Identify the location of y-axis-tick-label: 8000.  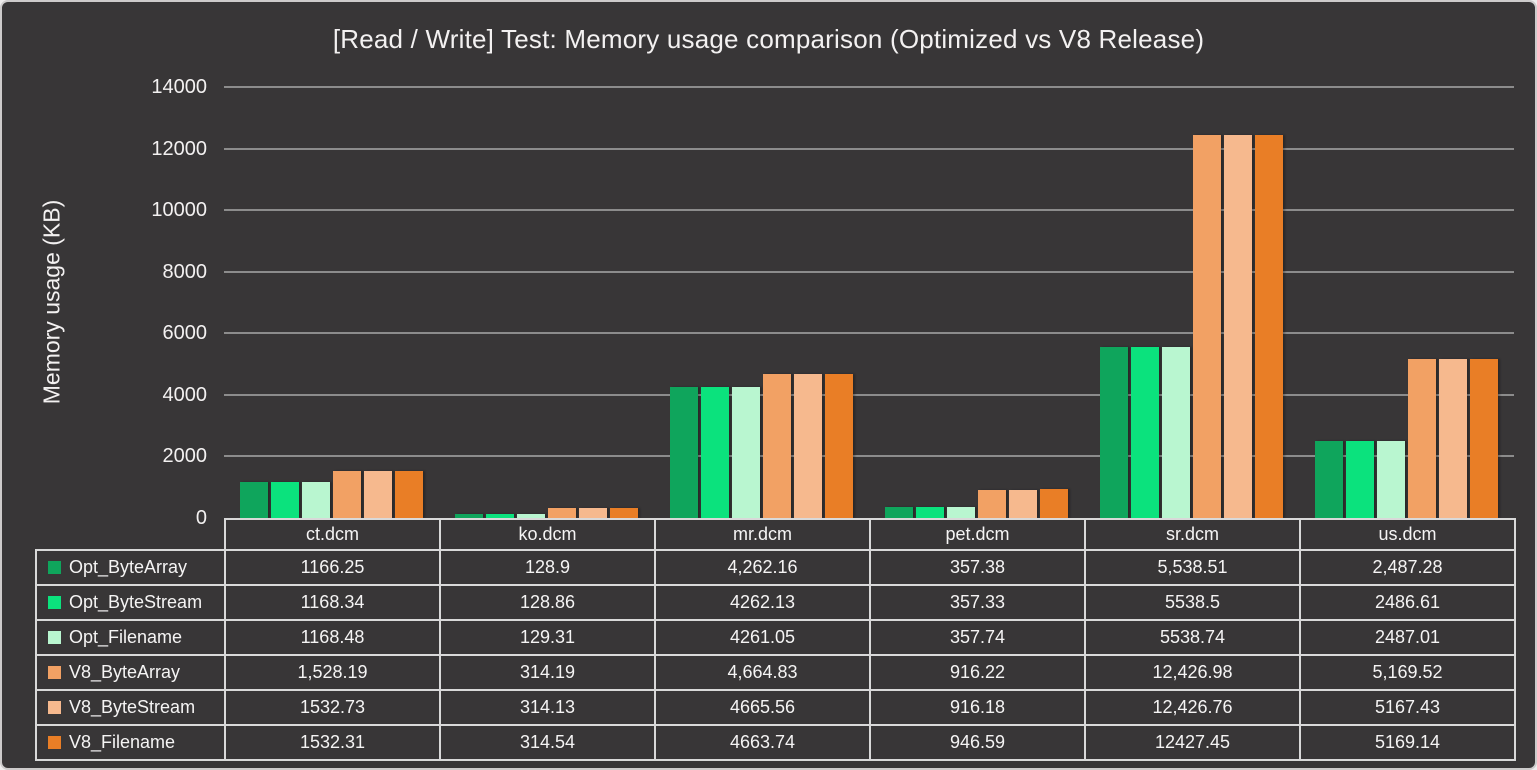
(185, 271).